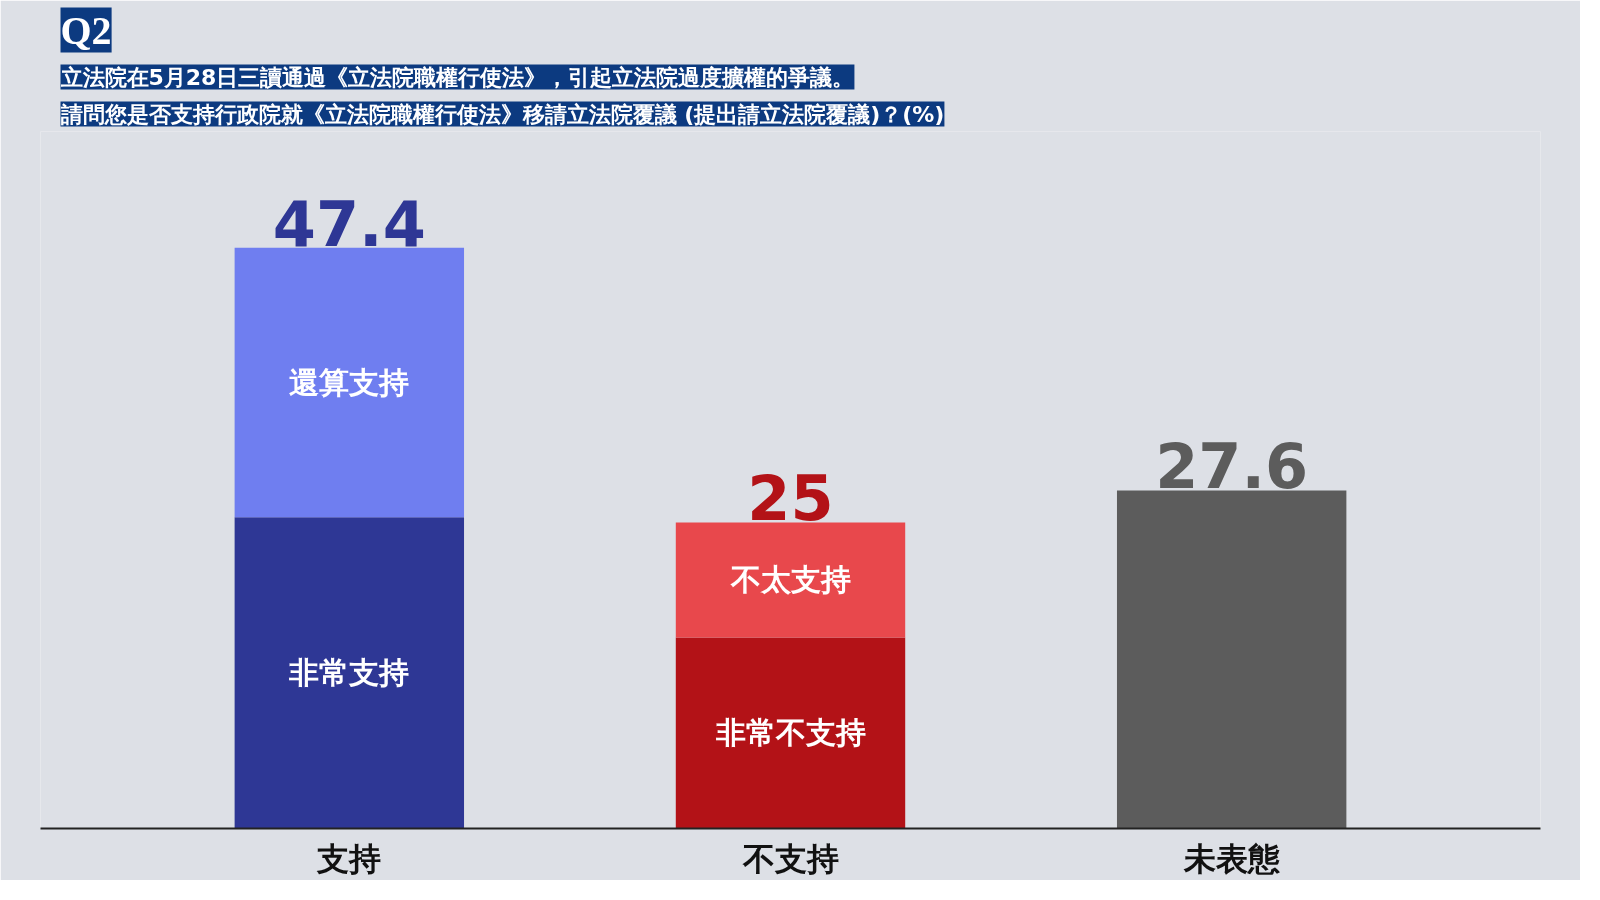  Describe the element at coordinates (457, 77) in the screenshot. I see `chart-subtitle: 立法院在5月28日三讀通過《立法院職權行使法》，引起立法院過度擴權的爭議。` at that location.